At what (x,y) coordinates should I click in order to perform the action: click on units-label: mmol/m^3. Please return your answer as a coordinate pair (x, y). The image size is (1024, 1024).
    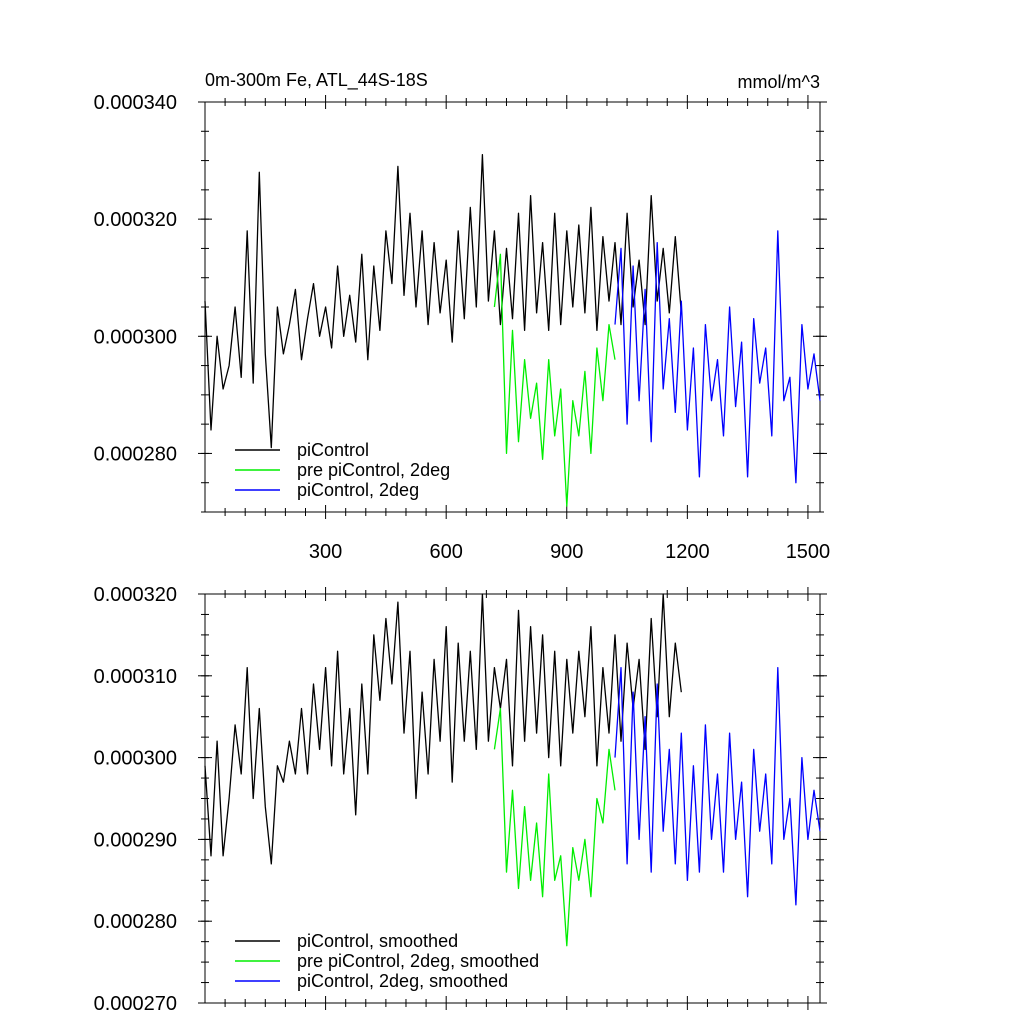
    Looking at the image, I should click on (779, 82).